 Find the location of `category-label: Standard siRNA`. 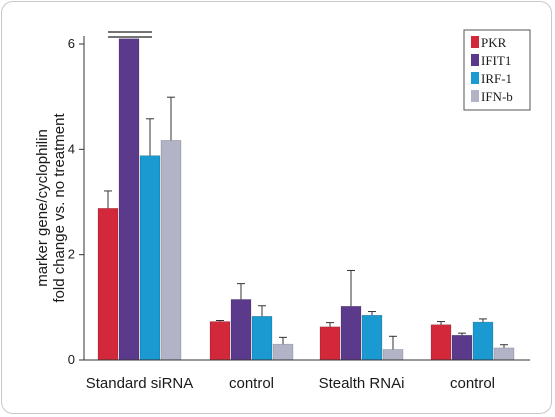

category-label: Standard siRNA is located at coordinates (140, 383).